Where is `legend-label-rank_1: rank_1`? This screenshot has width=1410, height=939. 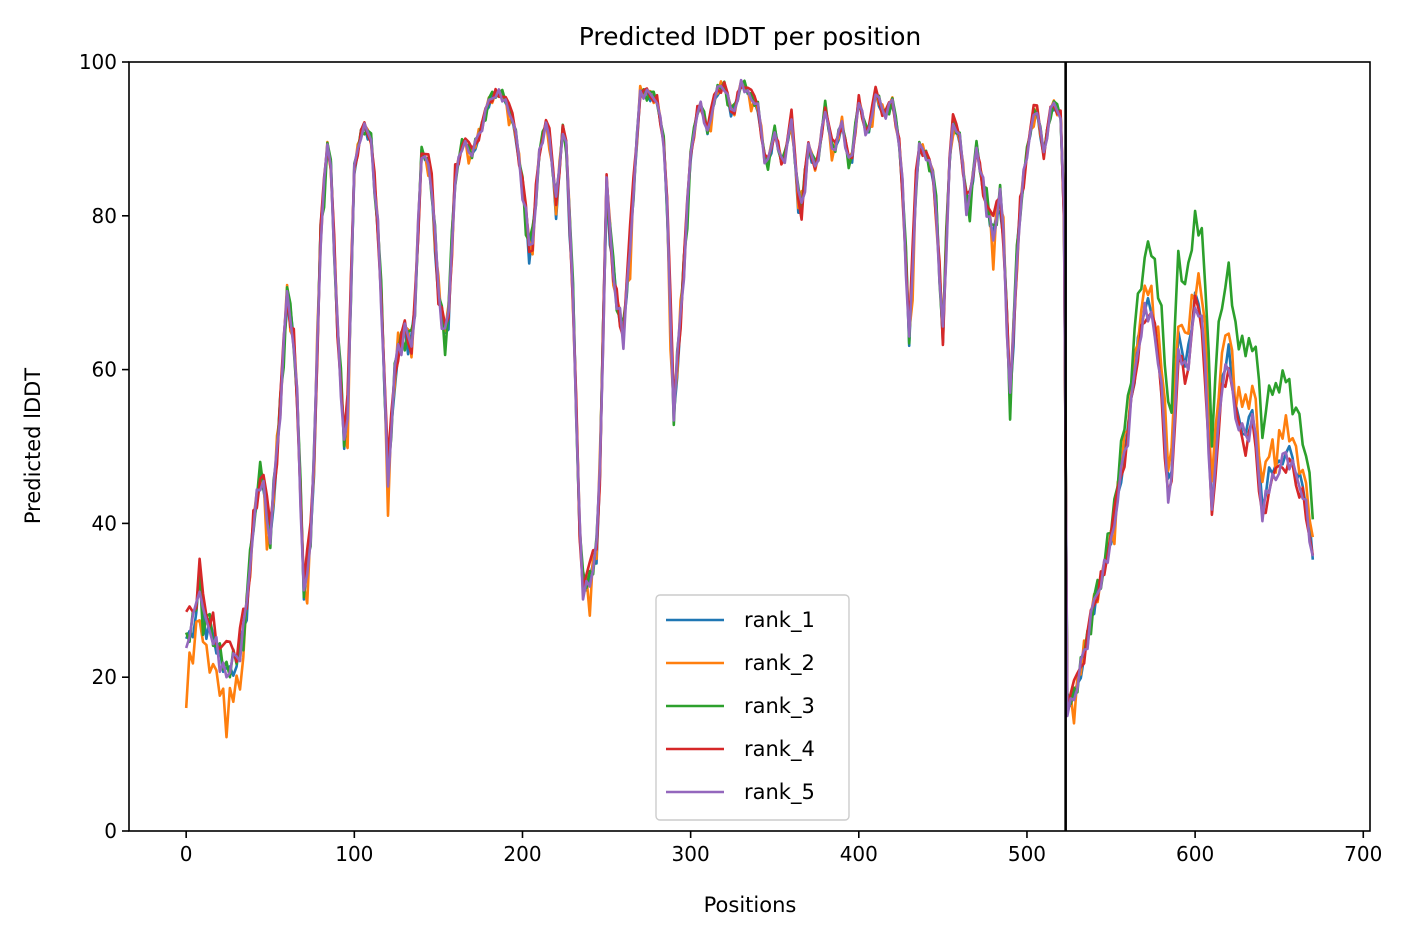 legend-label-rank_1: rank_1 is located at coordinates (779, 620).